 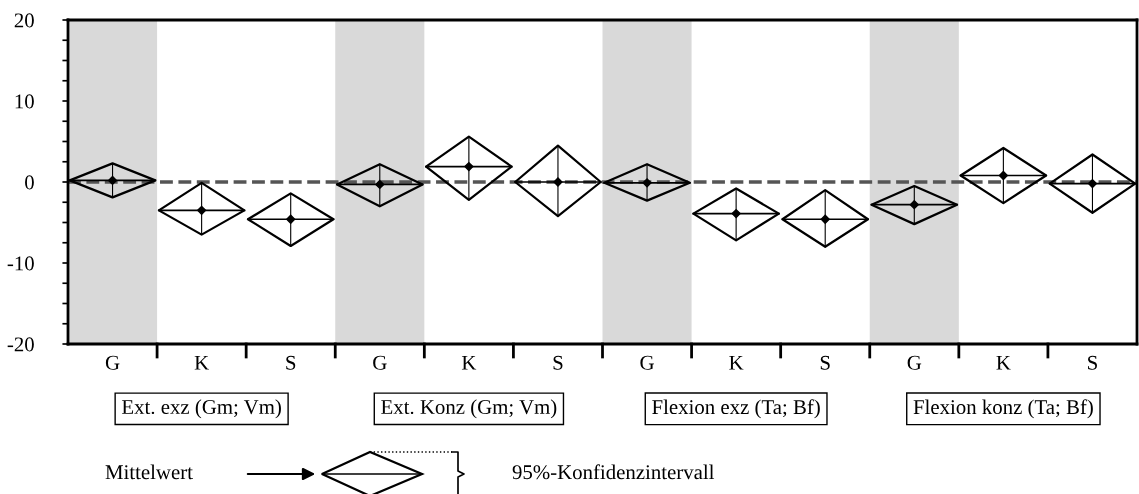 I want to click on text: Flexion exz (Ta; Bf), so click(x=736, y=409).